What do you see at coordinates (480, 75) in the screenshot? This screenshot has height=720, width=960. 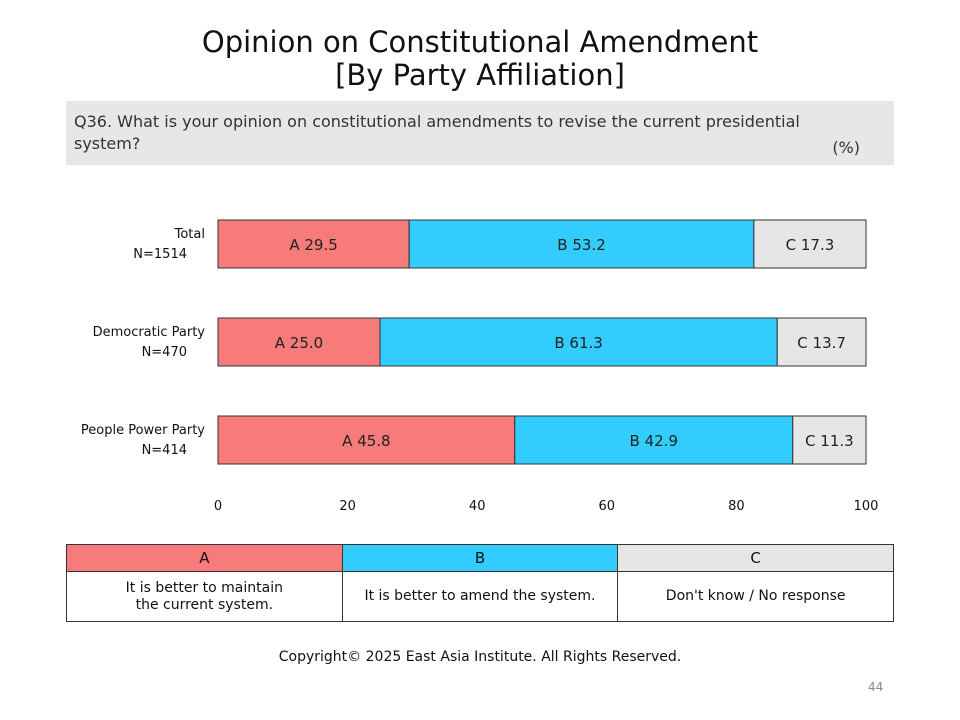 I see `title-line-2: [By Party Affiliation]` at bounding box center [480, 75].